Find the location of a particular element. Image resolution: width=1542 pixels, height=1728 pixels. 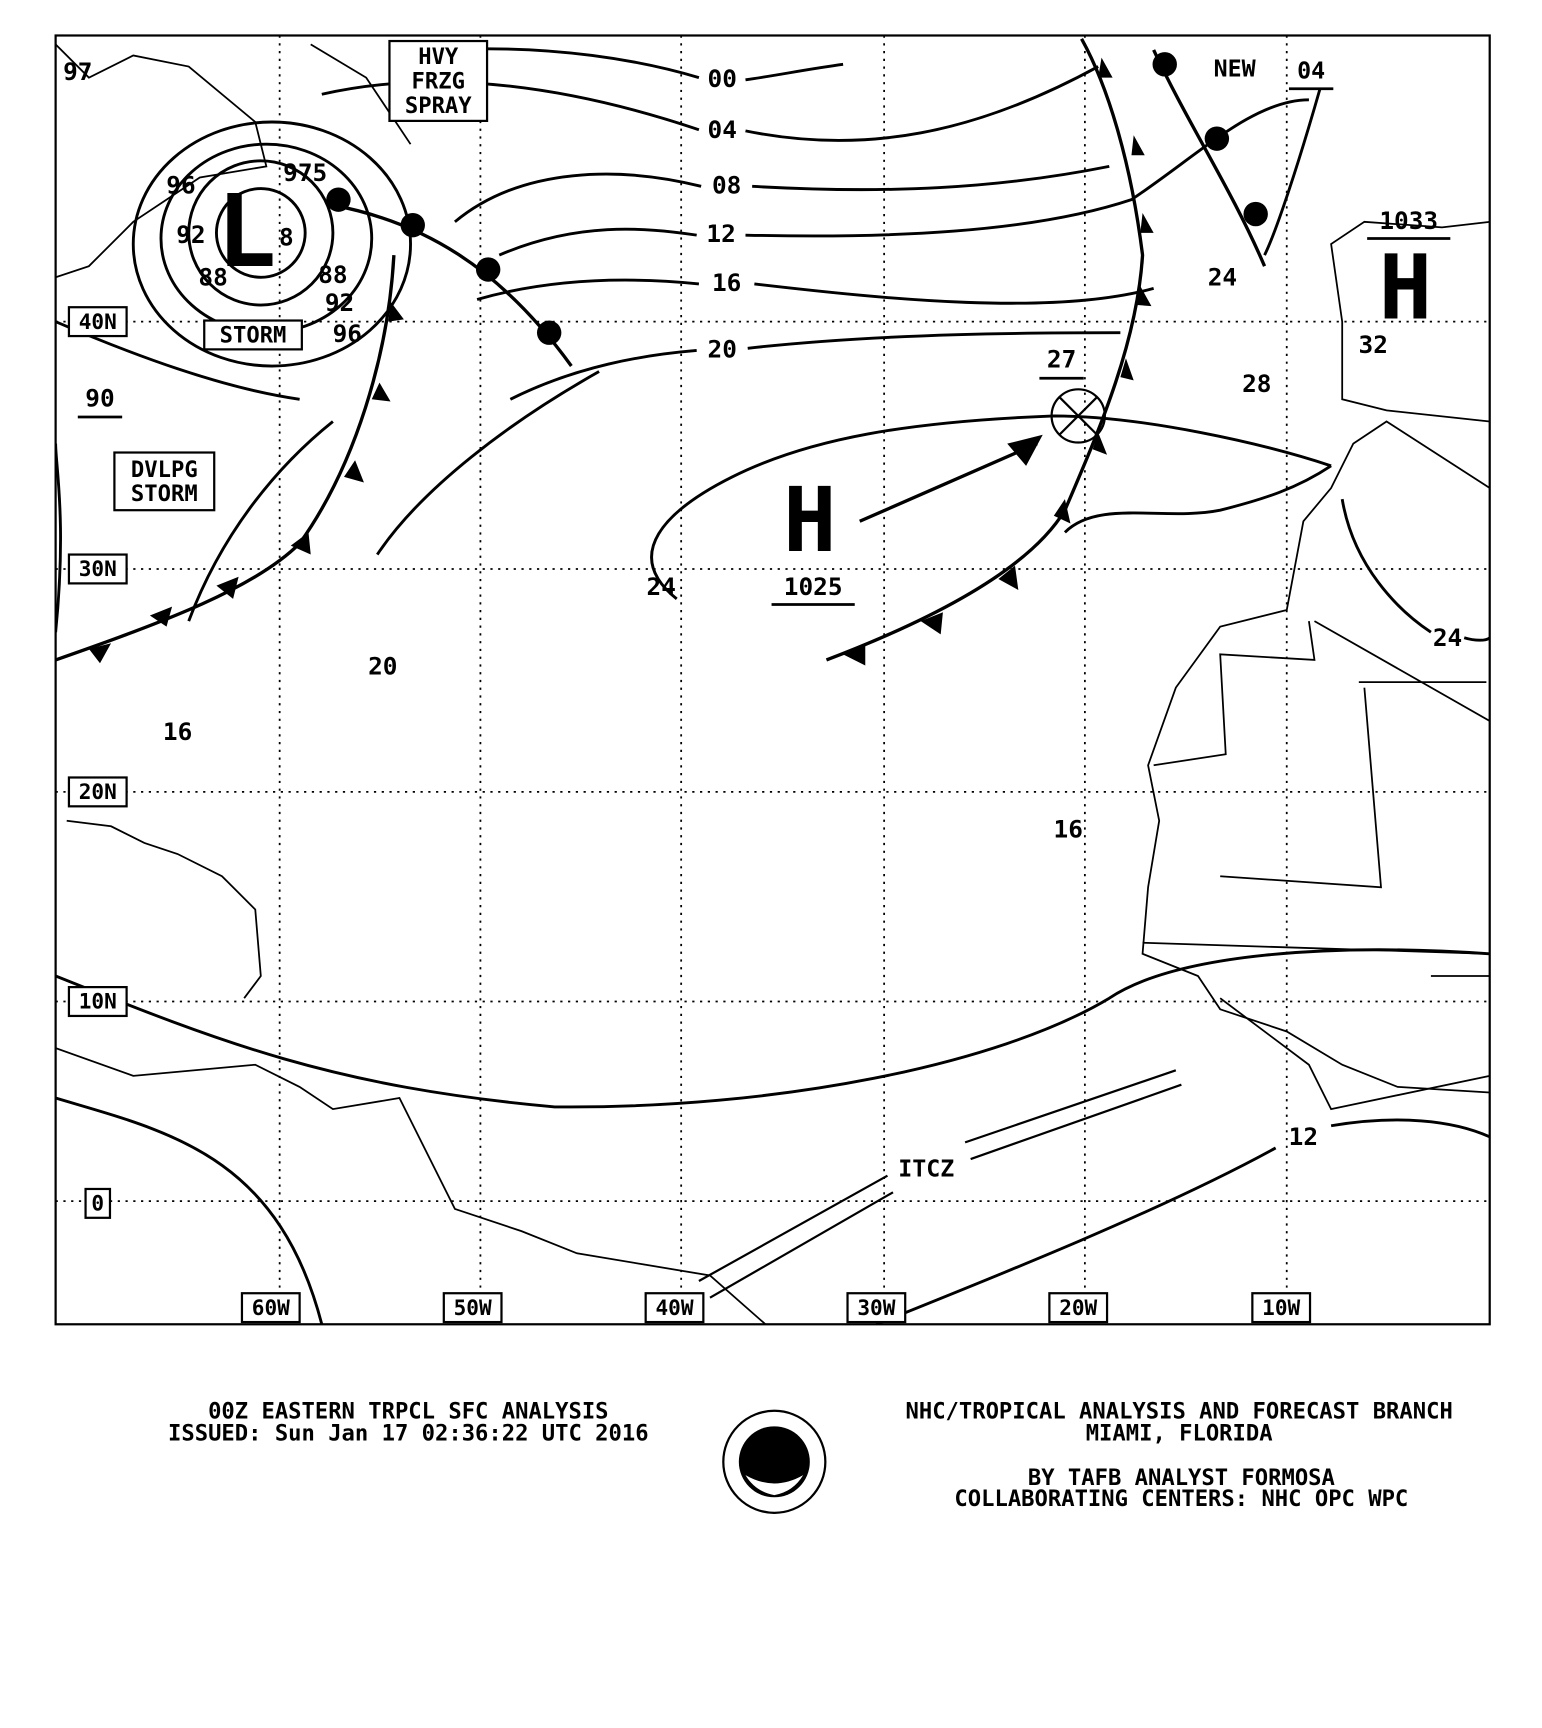

lat-label: 20N is located at coordinates (98, 791).